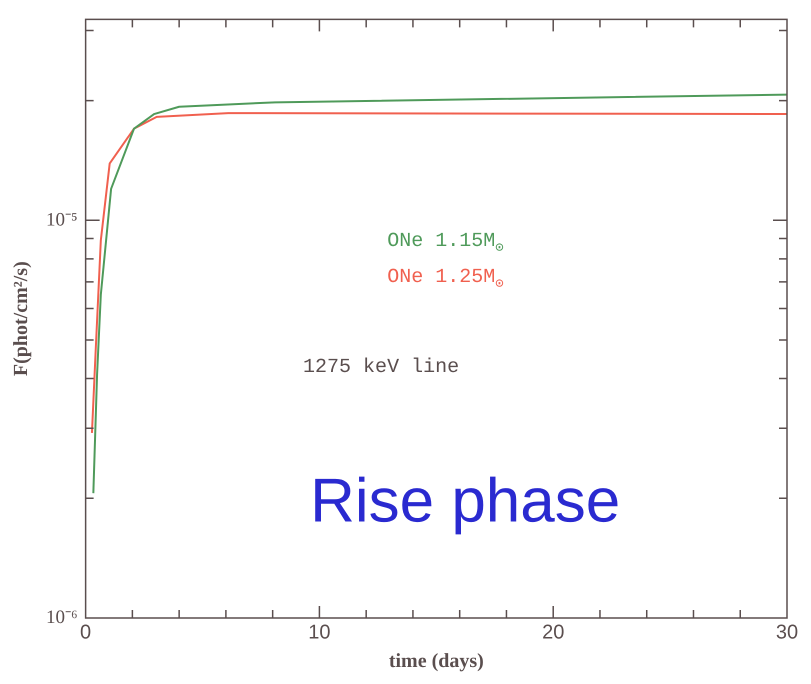  Describe the element at coordinates (787, 633) in the screenshot. I see `x-tick-label: 30` at that location.